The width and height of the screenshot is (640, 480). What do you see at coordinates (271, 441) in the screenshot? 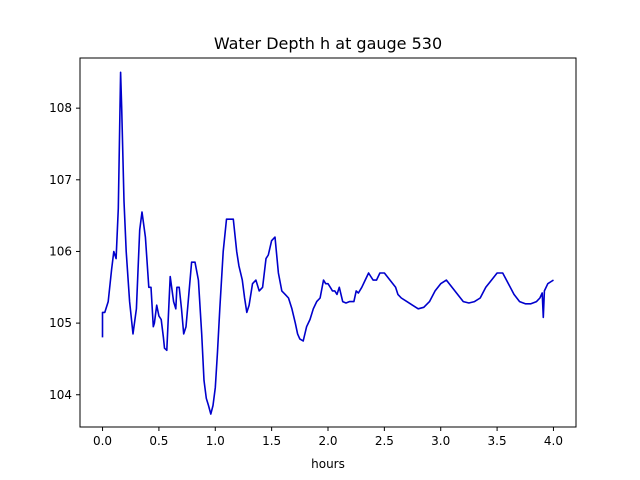
I see `x-tick-label: 1.5` at bounding box center [271, 441].